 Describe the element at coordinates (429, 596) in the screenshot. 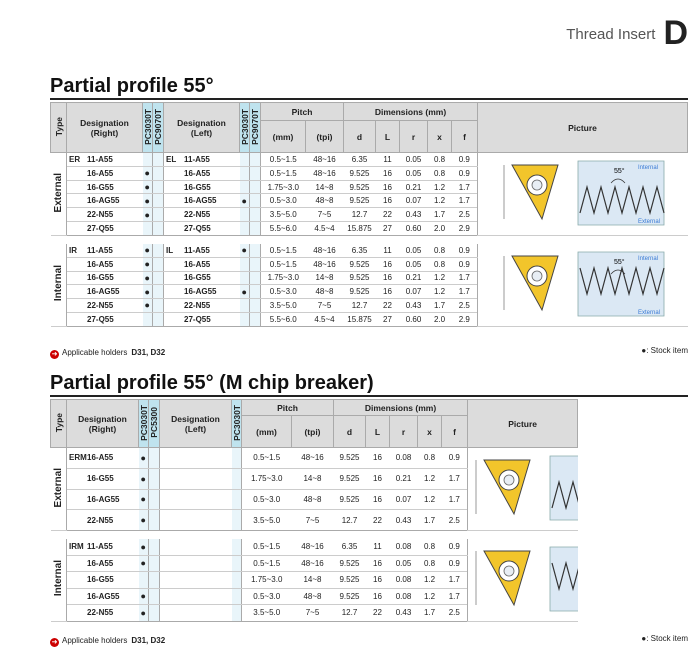

I see `value-x: 1.2` at that location.